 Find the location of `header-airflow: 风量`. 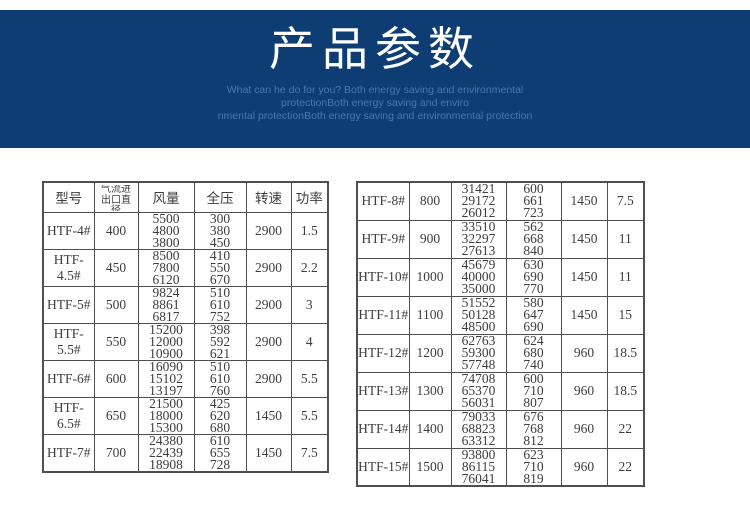

header-airflow: 风量 is located at coordinates (166, 197).